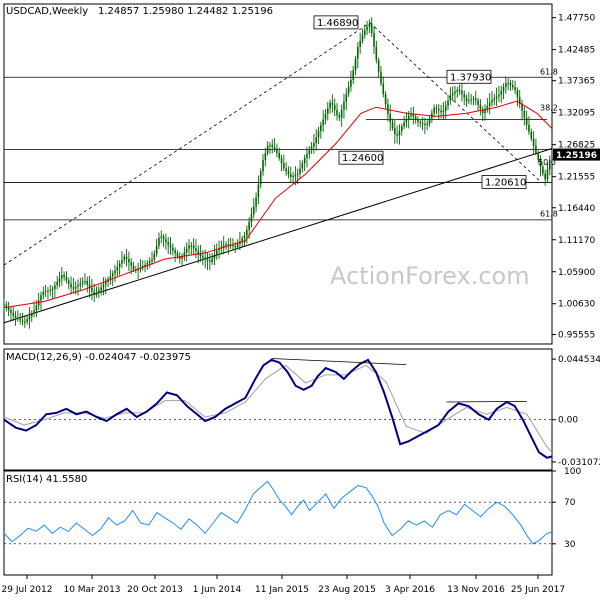  What do you see at coordinates (505, 182) in the screenshot?
I see `price-annotation-label: 1.20610` at bounding box center [505, 182].